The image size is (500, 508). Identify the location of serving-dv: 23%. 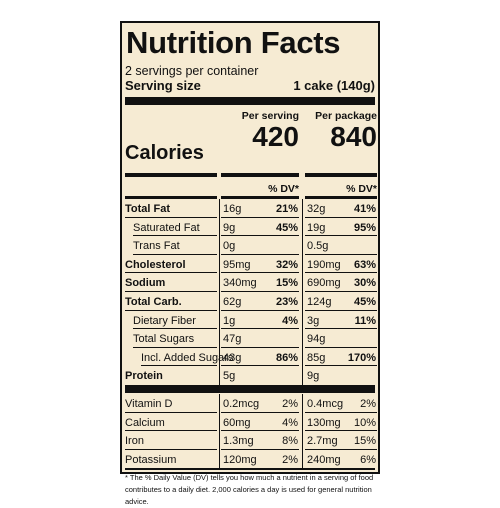
(286, 302).